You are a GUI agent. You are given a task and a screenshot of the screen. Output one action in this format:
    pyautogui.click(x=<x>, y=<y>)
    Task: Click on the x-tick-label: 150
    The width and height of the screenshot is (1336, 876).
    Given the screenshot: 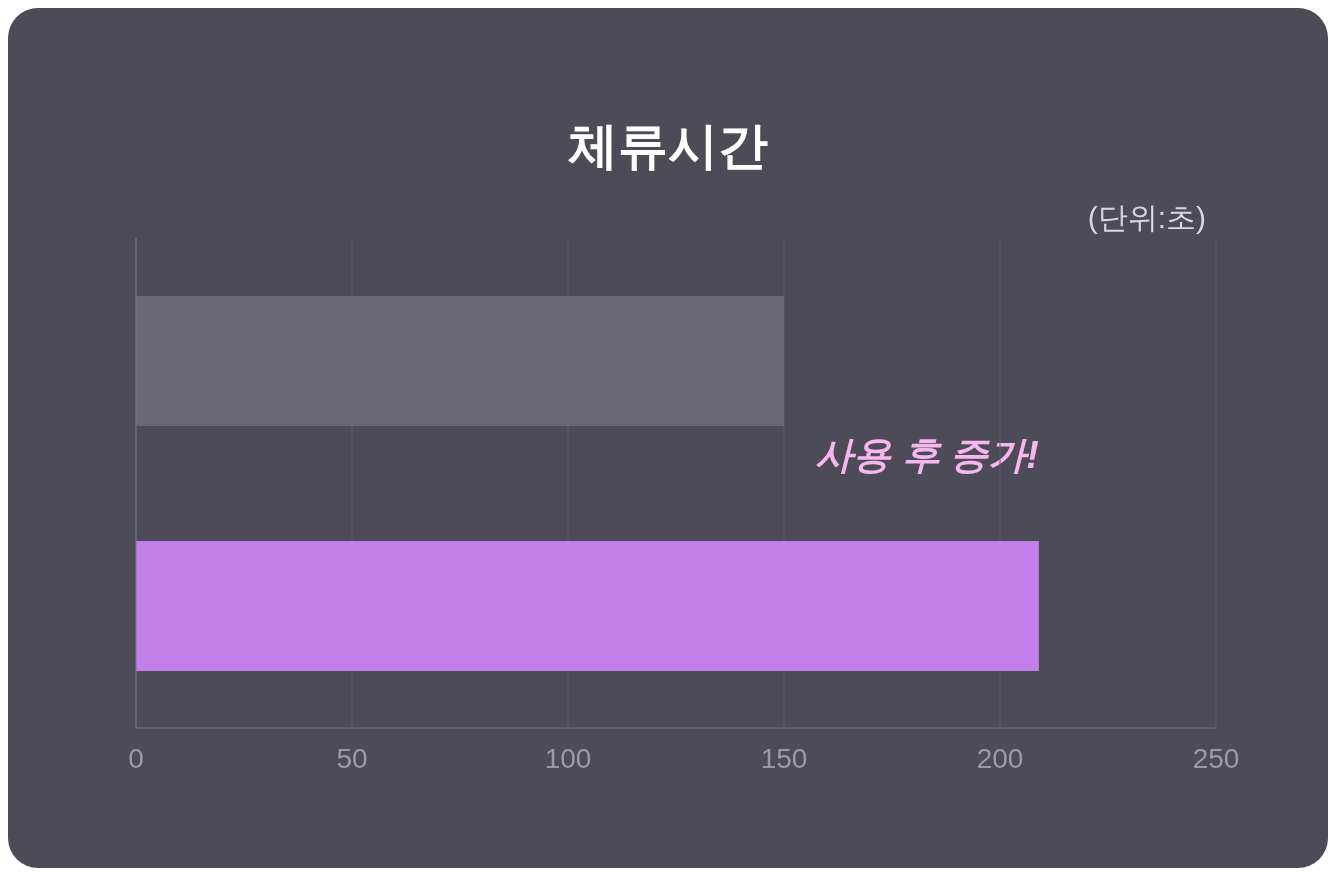 What is the action you would take?
    pyautogui.click(x=784, y=758)
    